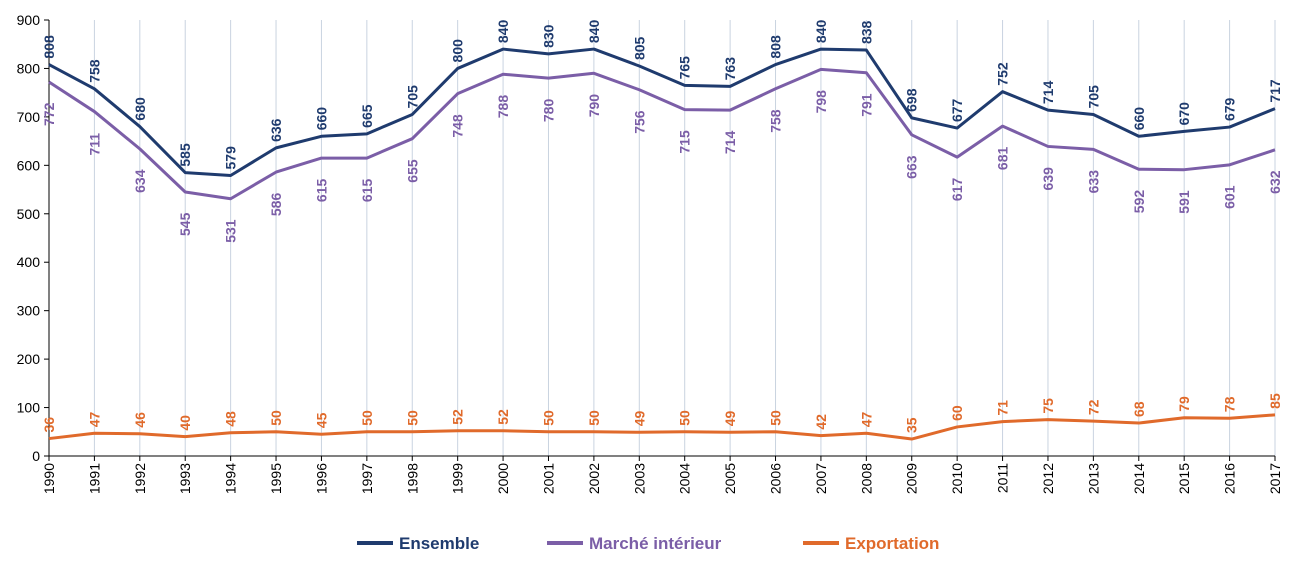  Describe the element at coordinates (412, 97) in the screenshot. I see `data-label-0-1998: 705` at that location.